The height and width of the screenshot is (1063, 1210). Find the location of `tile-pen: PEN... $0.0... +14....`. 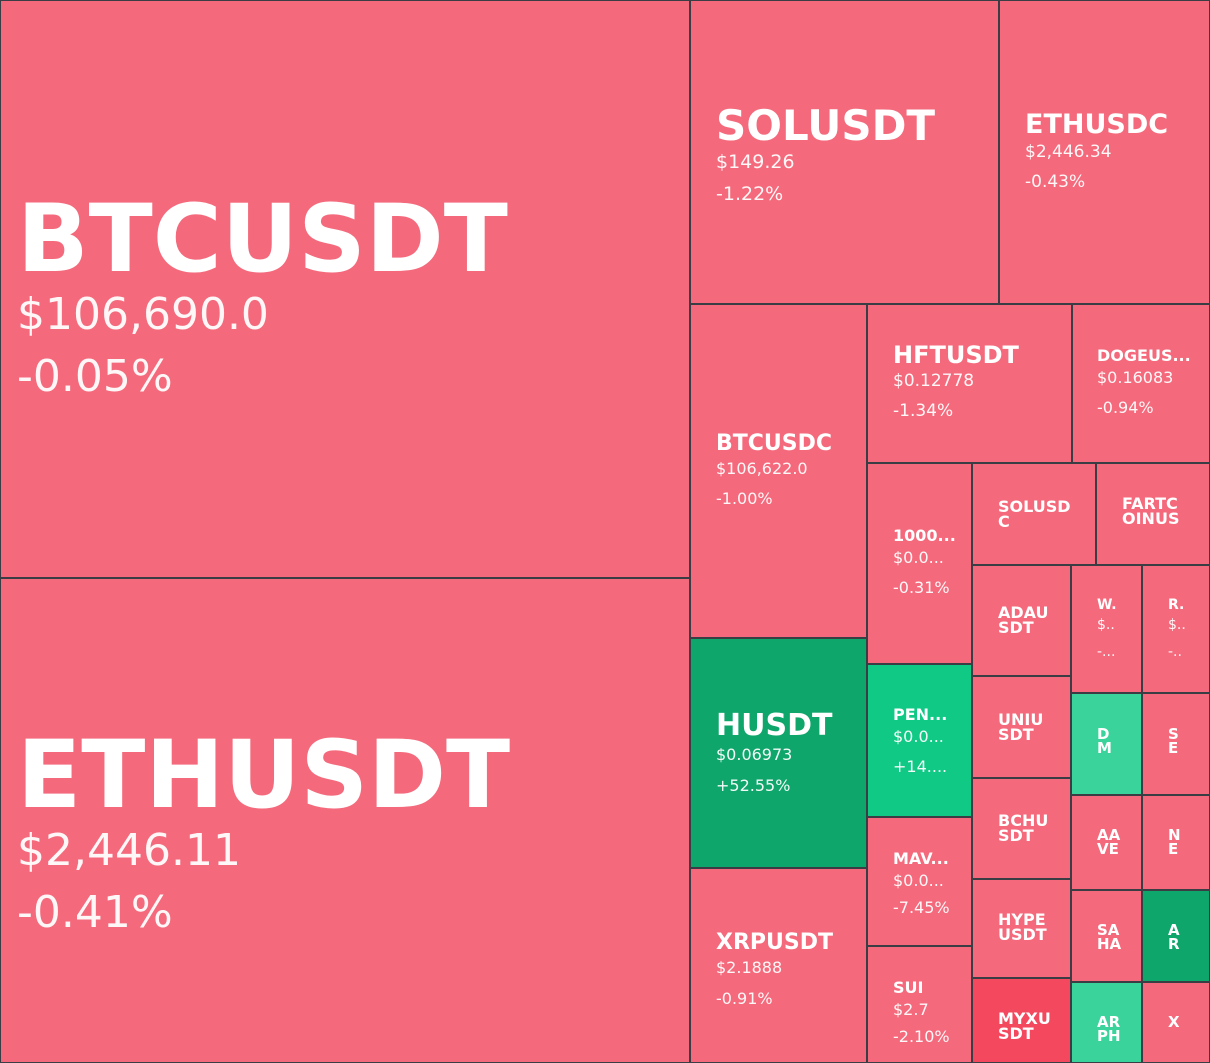

tile-pen: PEN... $0.0... +14.... is located at coordinates (919, 740).